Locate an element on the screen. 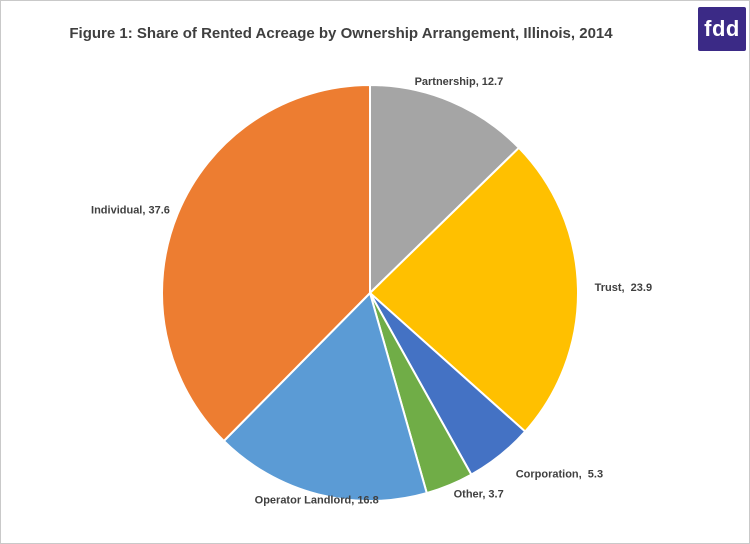  data-label-individual: Individual, 37.6 is located at coordinates (130, 211).